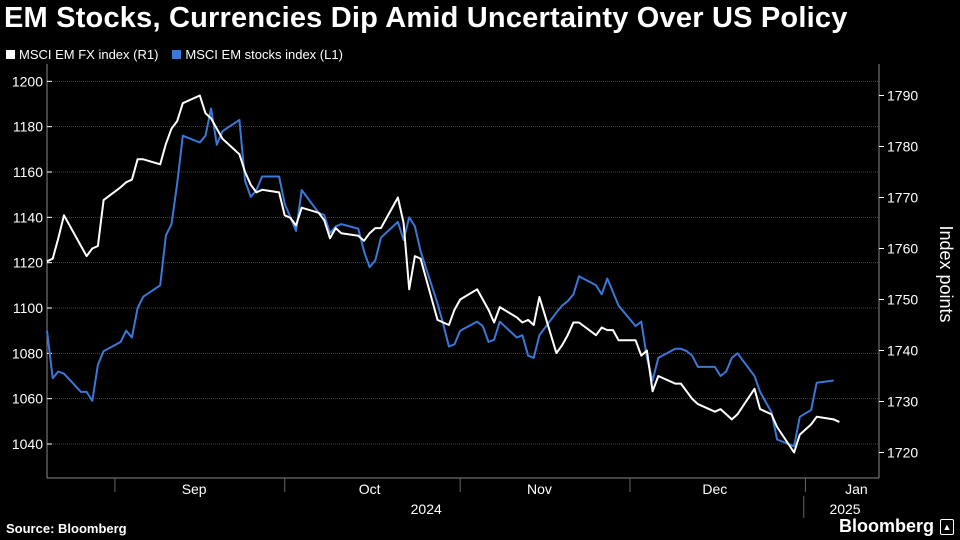  I want to click on right-tick-label: 1740, so click(902, 351).